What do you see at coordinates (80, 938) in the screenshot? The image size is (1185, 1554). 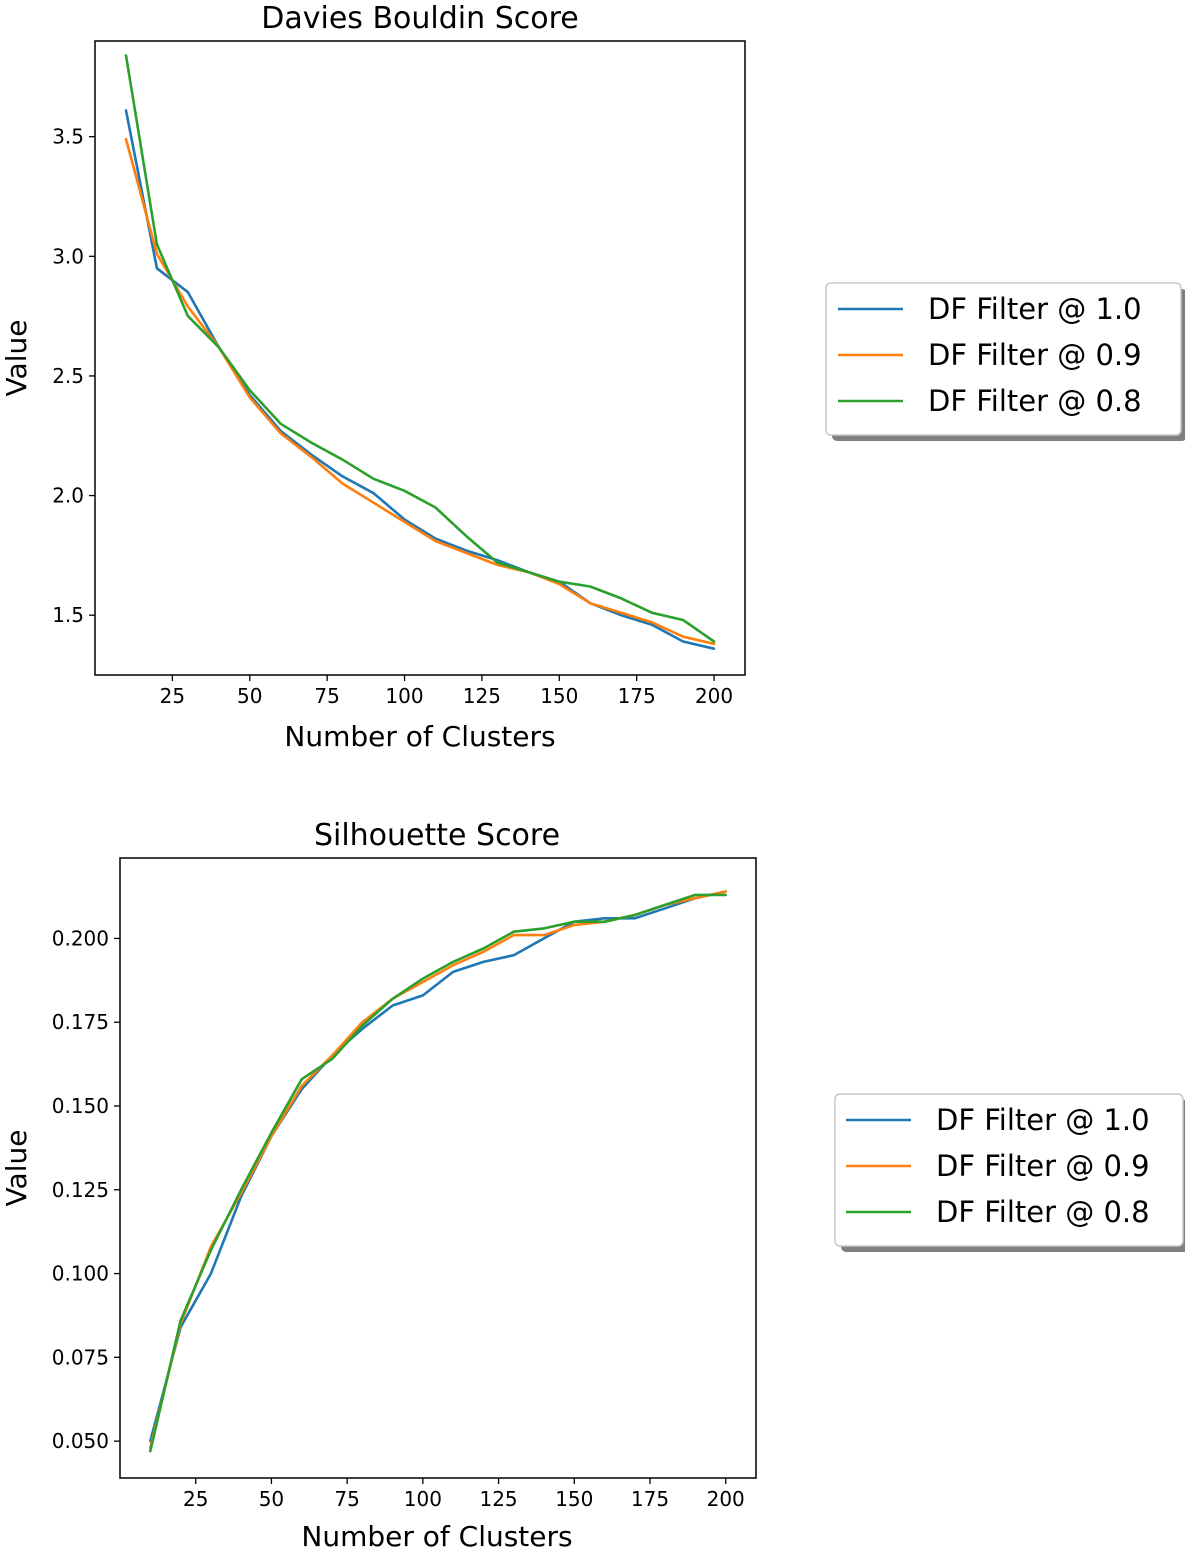 I see `y-tick-label: 0.200` at bounding box center [80, 938].